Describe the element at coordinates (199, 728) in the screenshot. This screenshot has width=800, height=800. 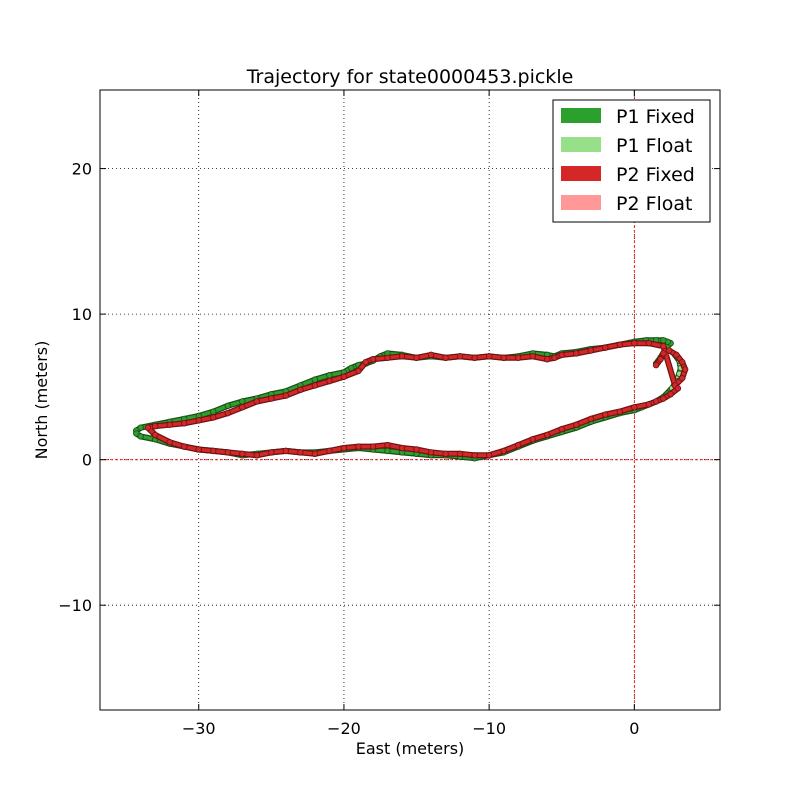
I see `x-tick-label: −30` at that location.